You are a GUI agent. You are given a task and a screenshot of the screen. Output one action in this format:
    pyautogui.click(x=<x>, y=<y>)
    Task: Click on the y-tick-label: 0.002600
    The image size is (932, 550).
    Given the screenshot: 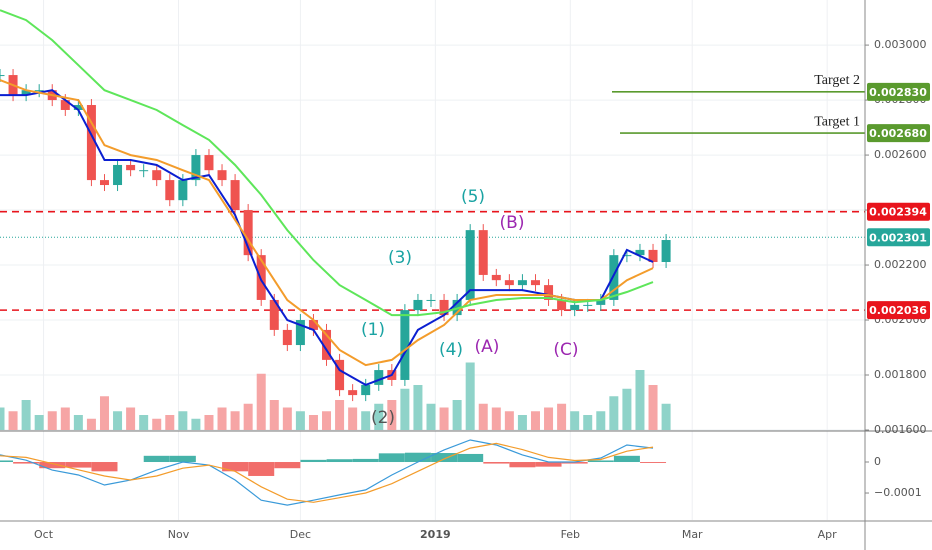 What is the action you would take?
    pyautogui.click(x=900, y=154)
    